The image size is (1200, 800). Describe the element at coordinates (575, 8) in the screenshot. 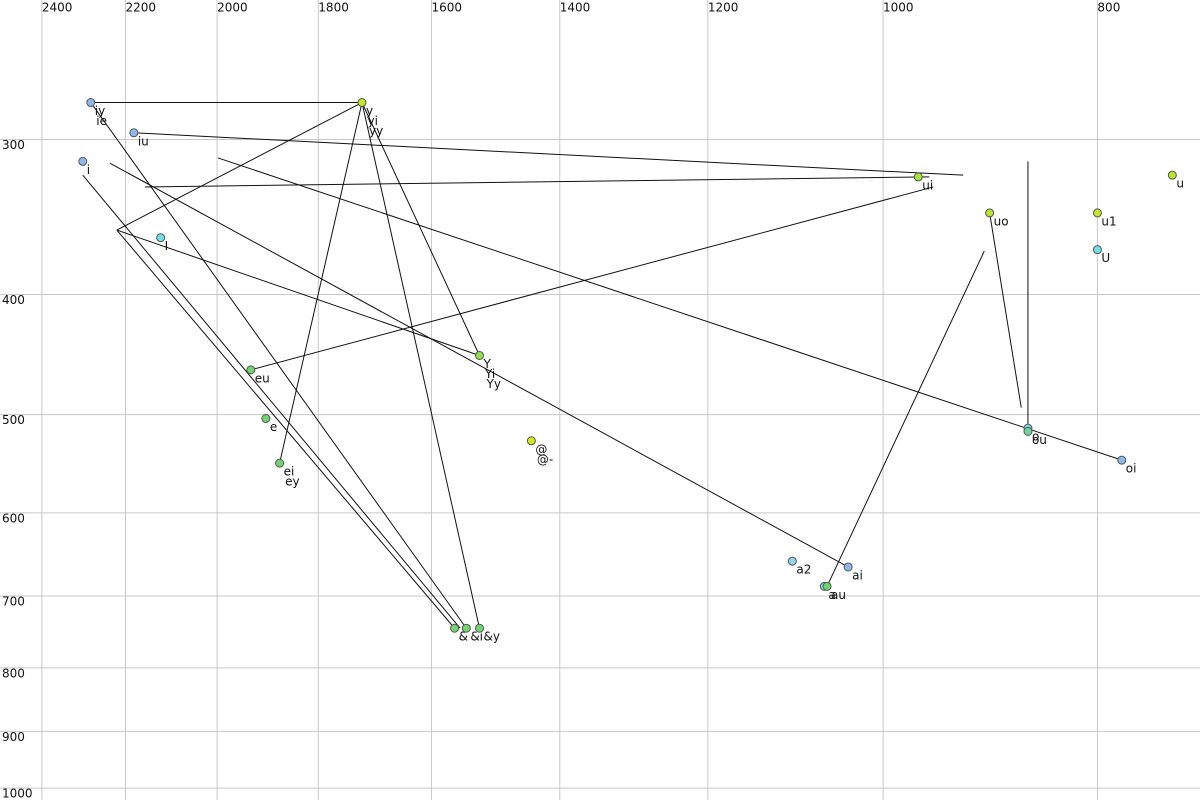

I see `x-tick-label: 1400` at that location.